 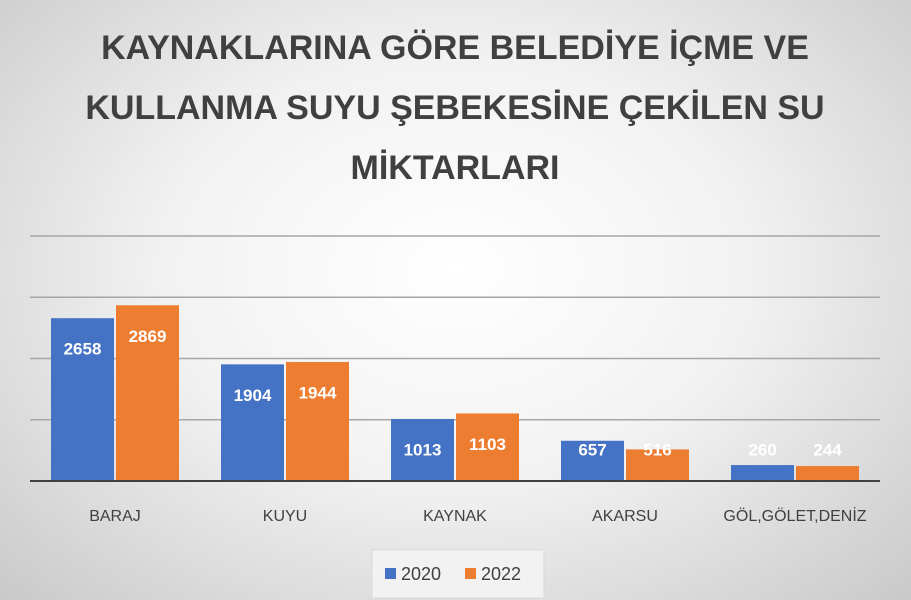 I want to click on data-label: 260, so click(x=762, y=449).